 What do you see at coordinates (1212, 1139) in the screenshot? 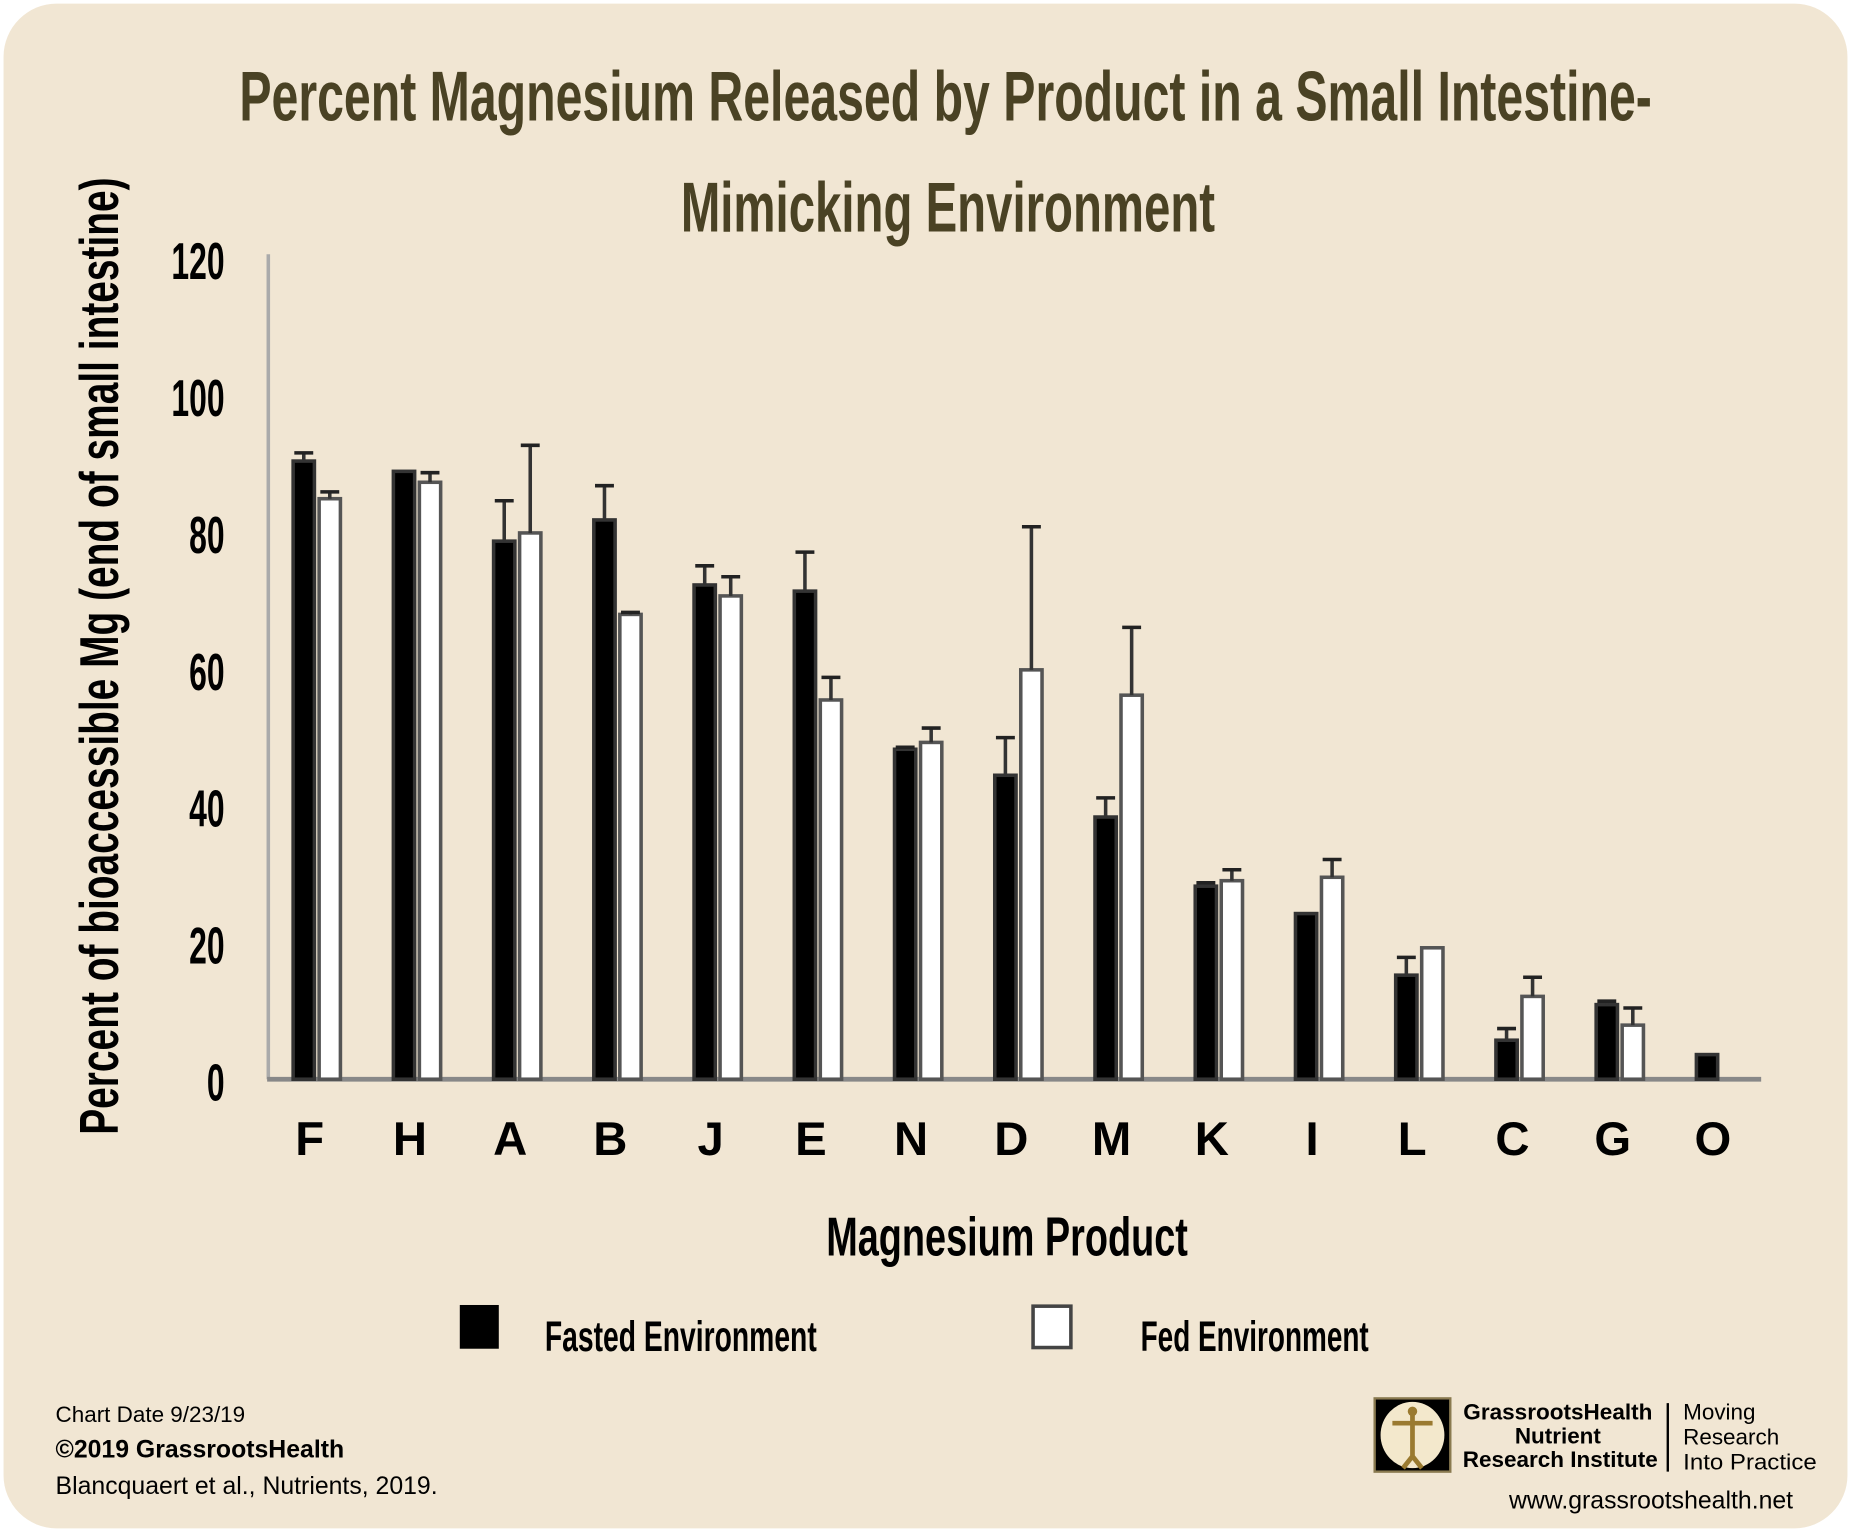
I see `x-tick-label: K` at bounding box center [1212, 1139].